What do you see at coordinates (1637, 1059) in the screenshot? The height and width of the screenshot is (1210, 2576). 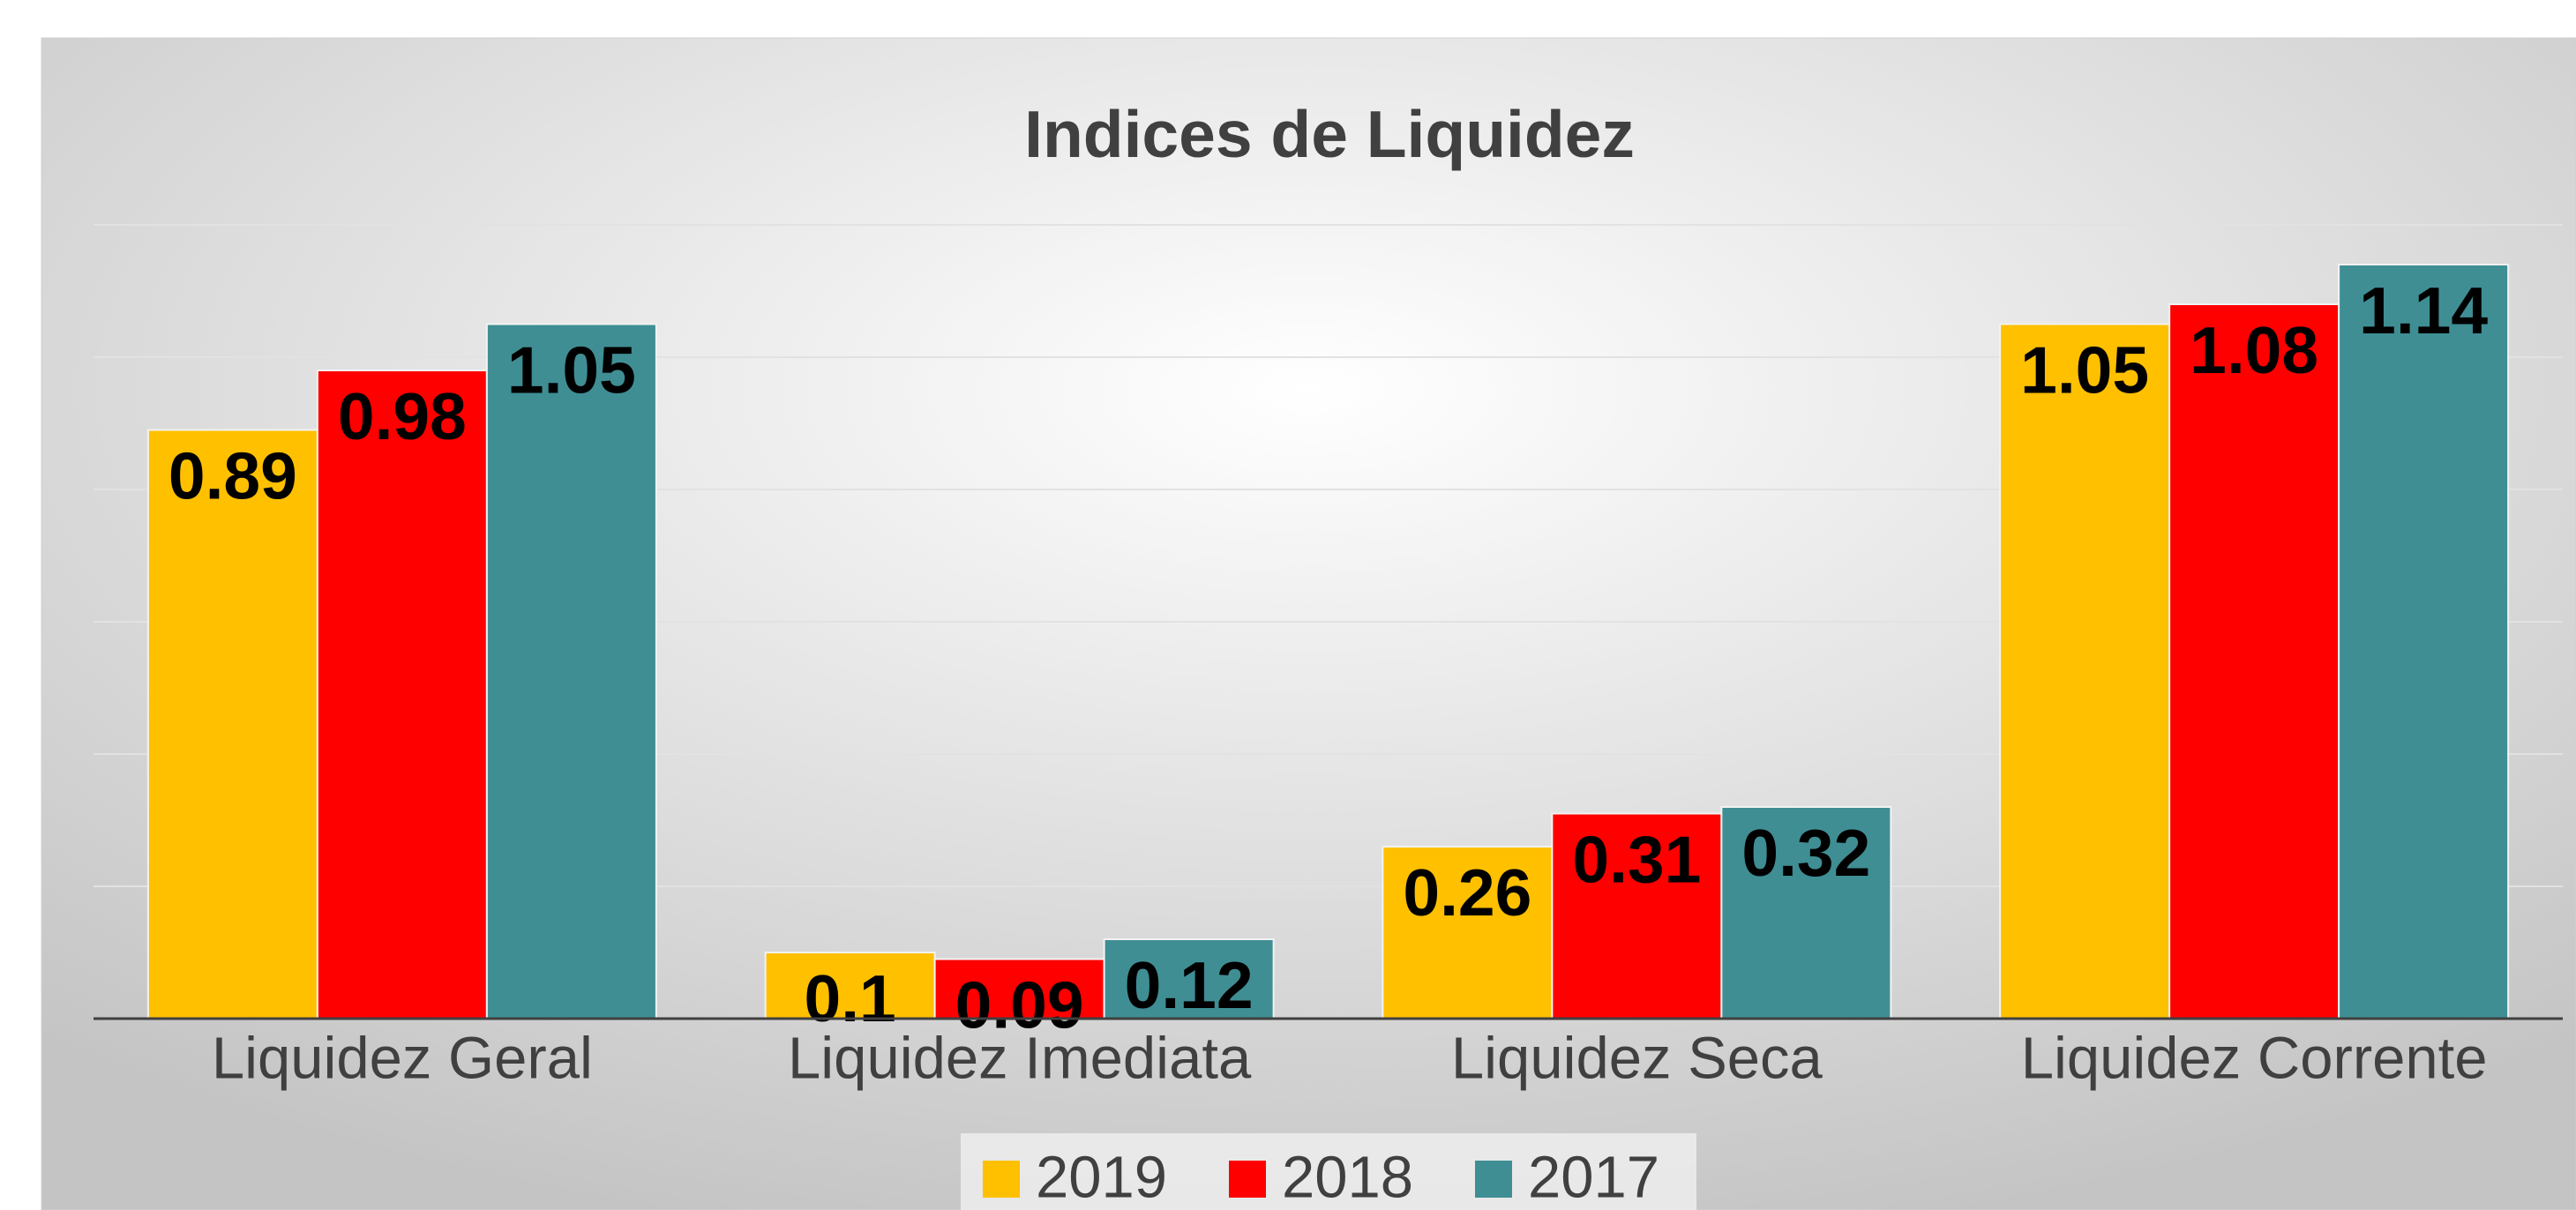 I see `x-tick-label: Liquidez Seca` at bounding box center [1637, 1059].